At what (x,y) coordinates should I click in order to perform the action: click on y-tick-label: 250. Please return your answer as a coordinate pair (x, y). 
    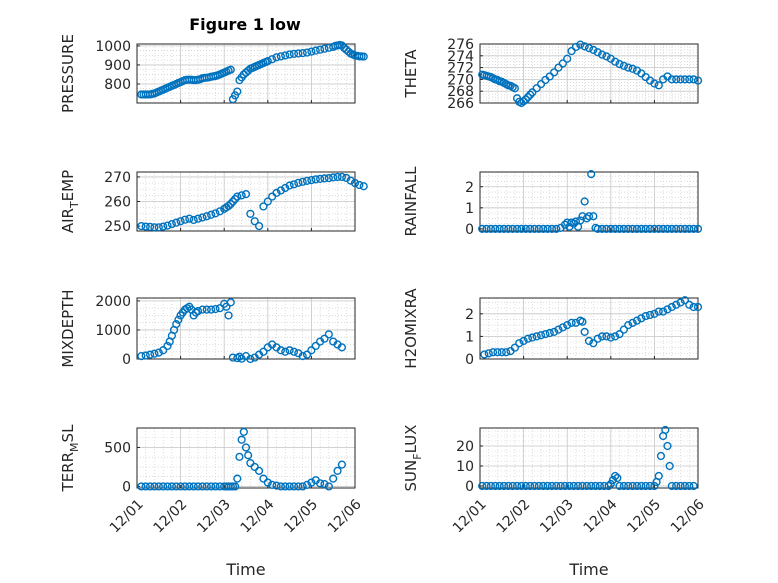
    Looking at the image, I should click on (117, 227).